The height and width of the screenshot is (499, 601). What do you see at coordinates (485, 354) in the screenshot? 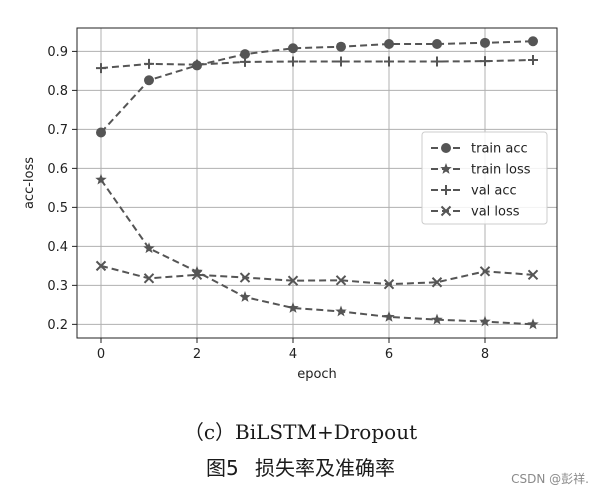
I see `x-tick-label: 8` at bounding box center [485, 354].